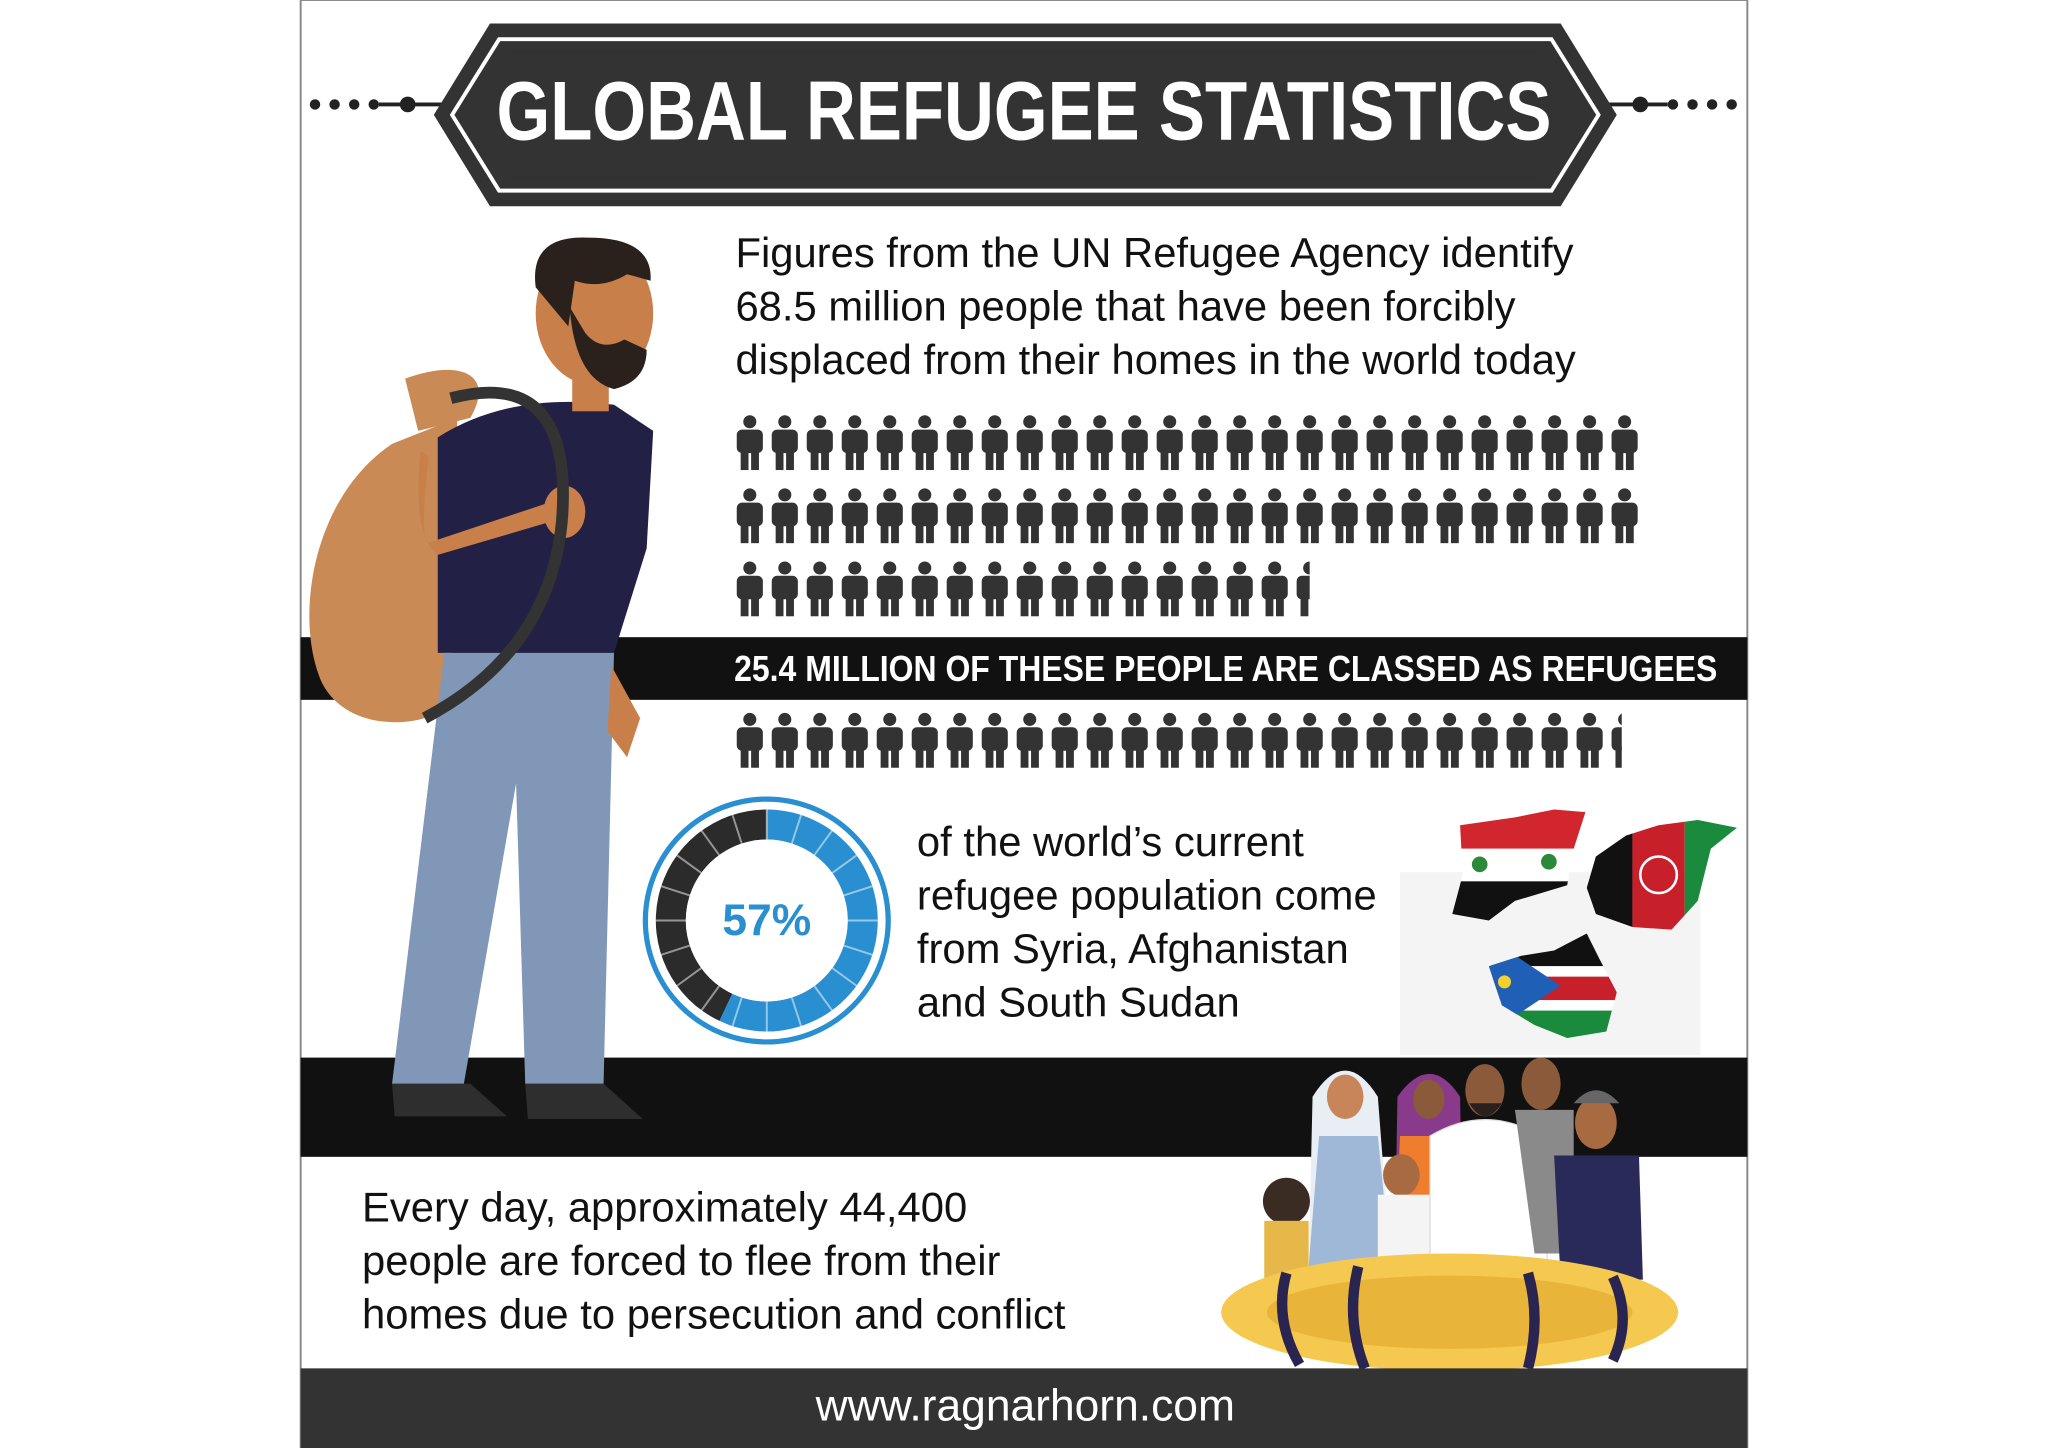  What do you see at coordinates (1110, 841) in the screenshot?
I see `text-line: of the world’s current` at bounding box center [1110, 841].